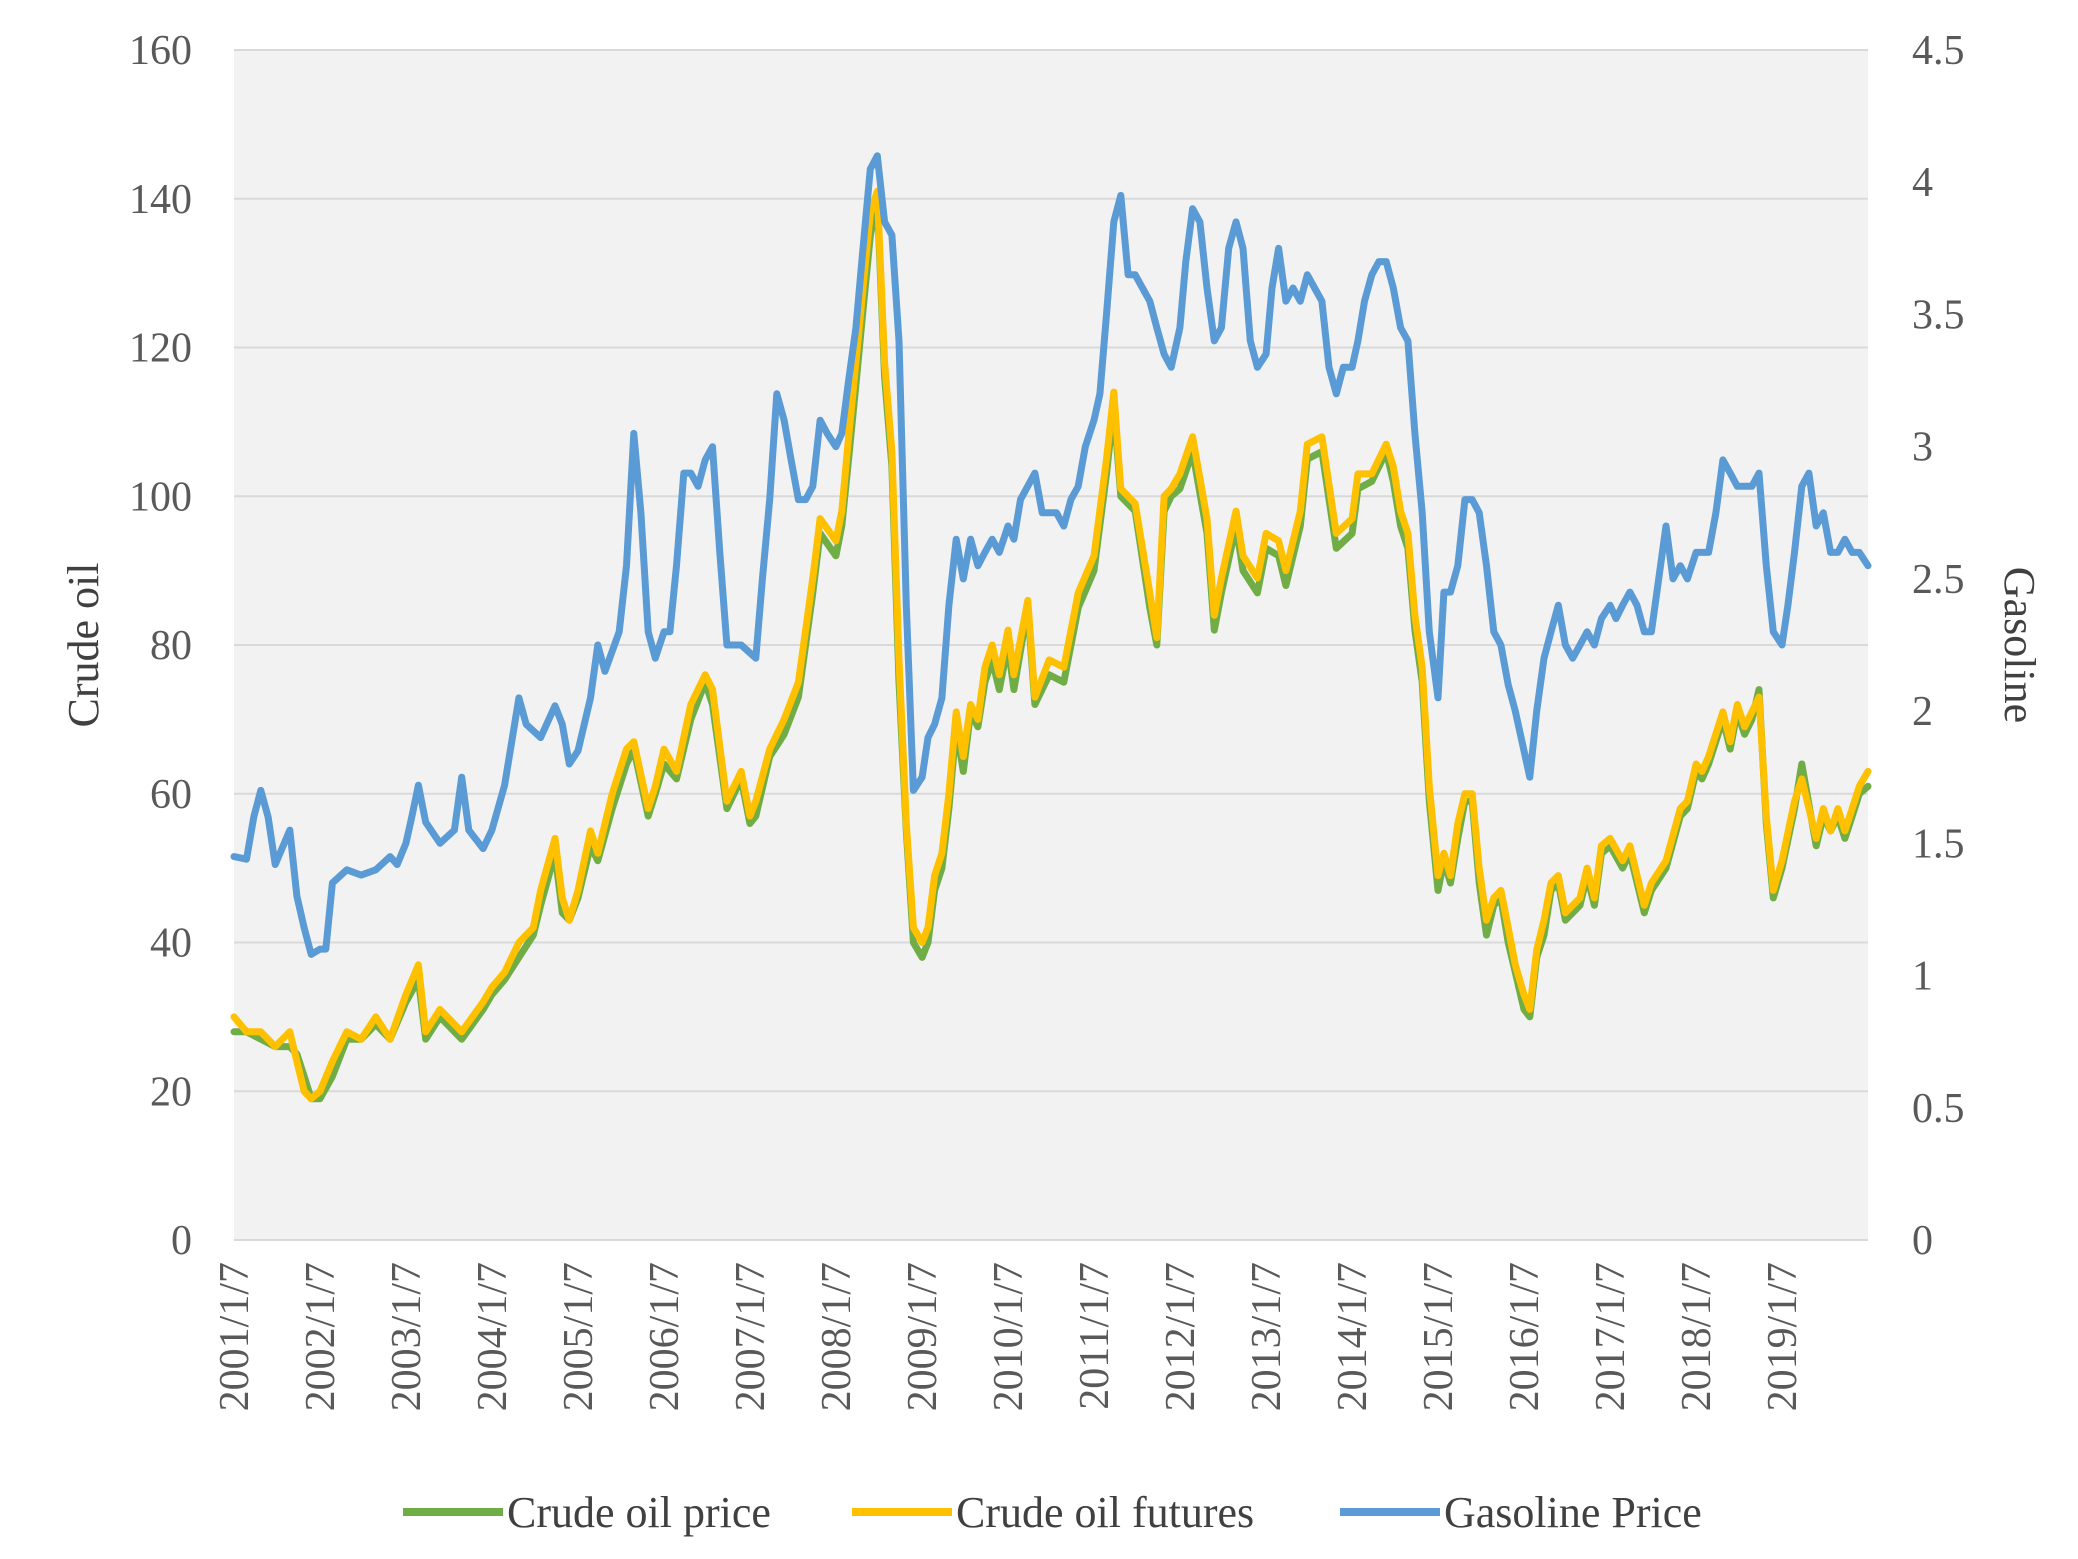 The height and width of the screenshot is (1559, 2078). I want to click on left-tick-label: 0, so click(181, 1241).